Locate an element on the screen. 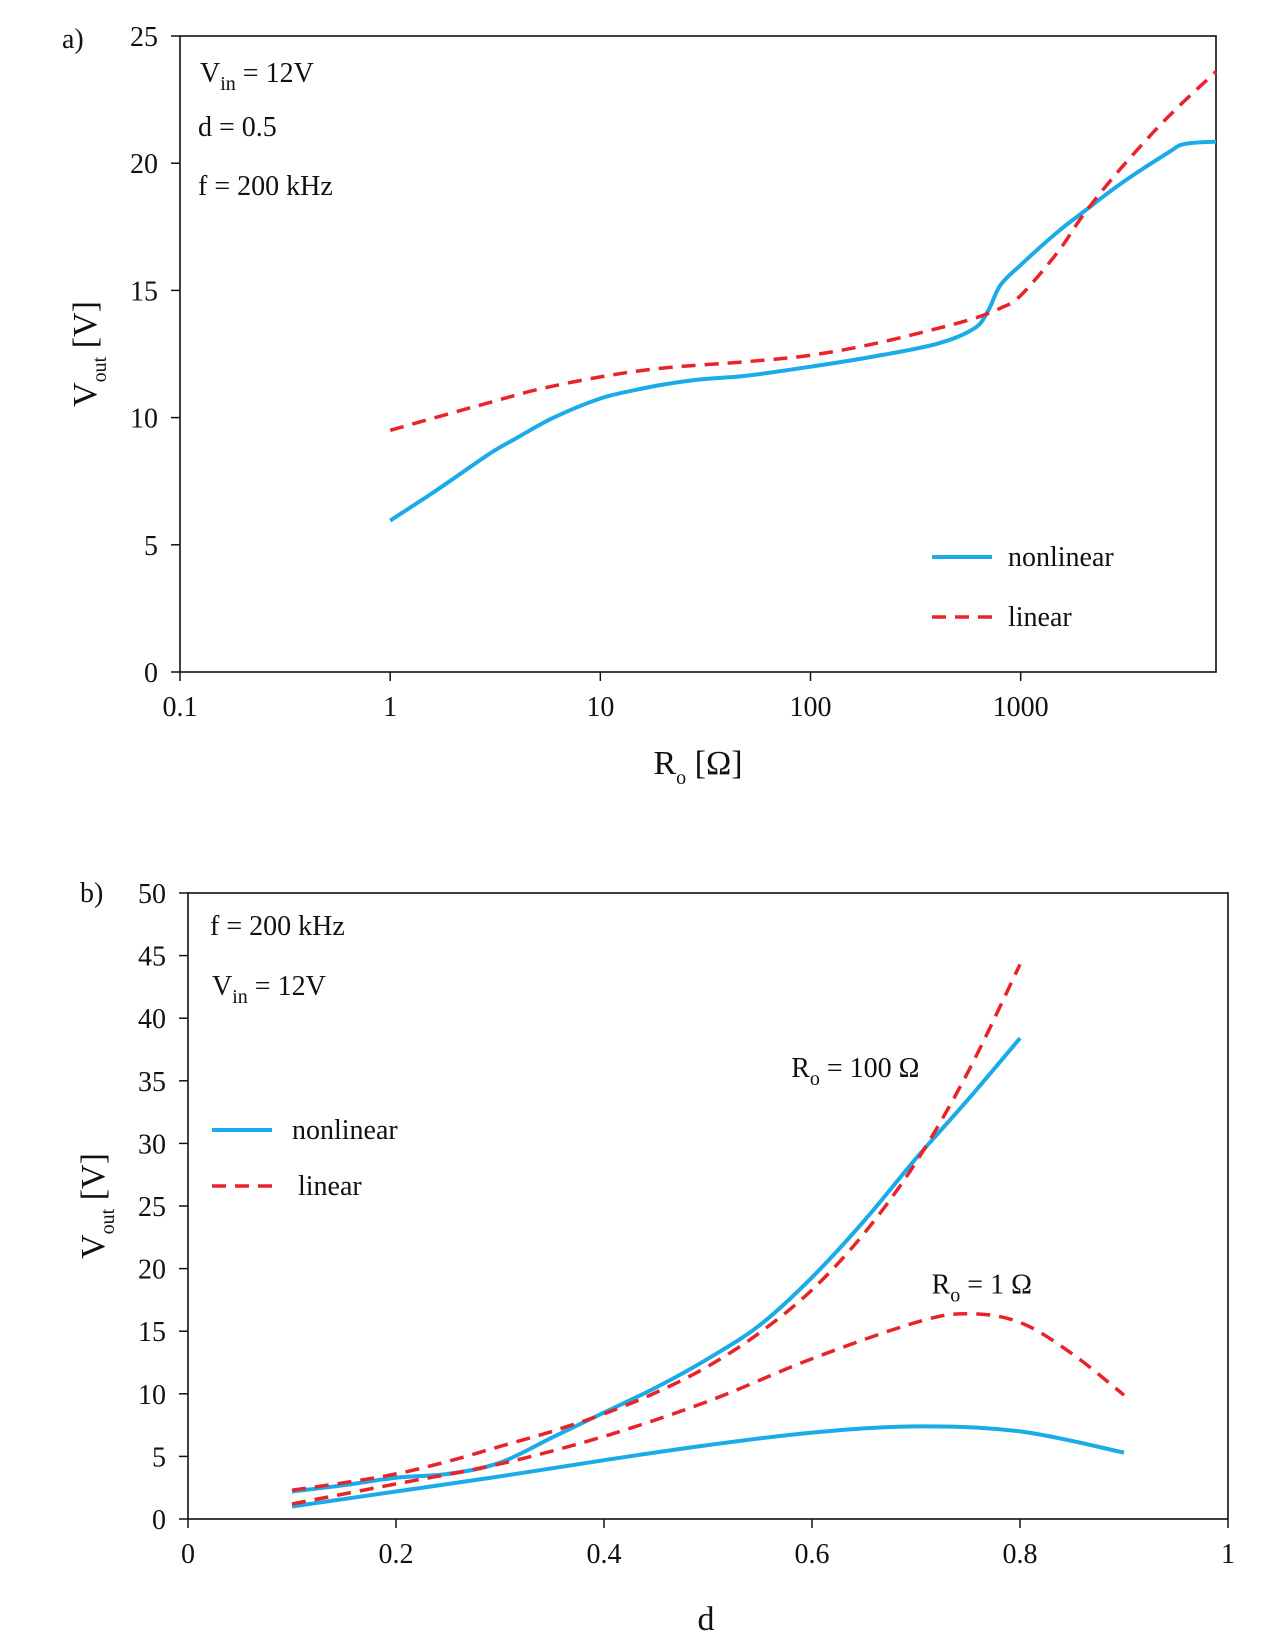 Image resolution: width=1283 pixels, height=1642 pixels. x-tick-label-b-3: 0.6 is located at coordinates (812, 1554).